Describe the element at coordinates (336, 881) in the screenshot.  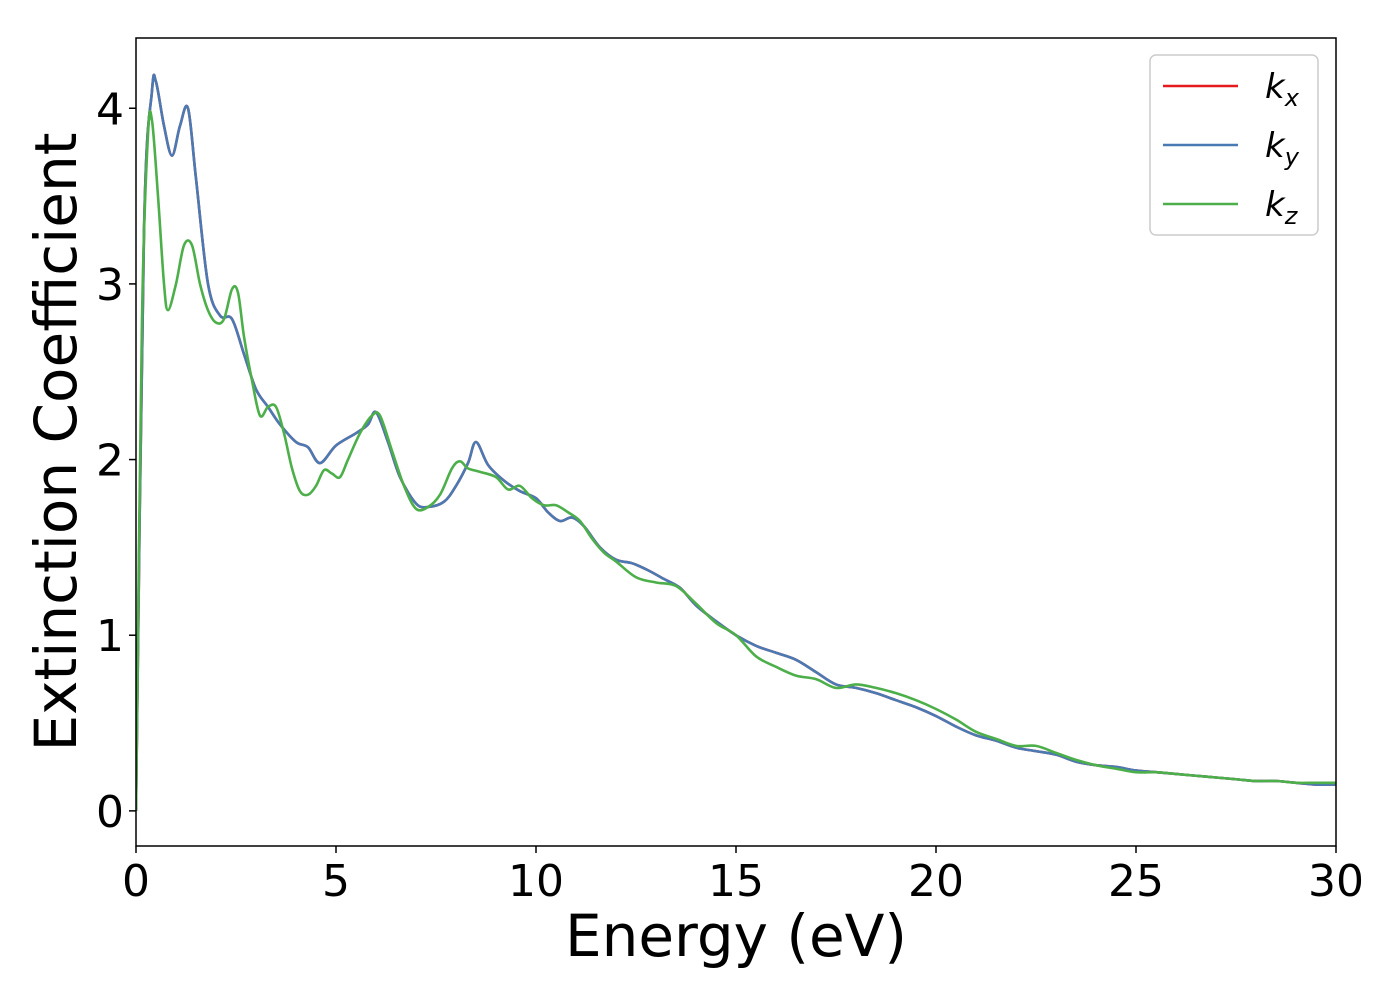
I see `x-tick-label: 5` at that location.